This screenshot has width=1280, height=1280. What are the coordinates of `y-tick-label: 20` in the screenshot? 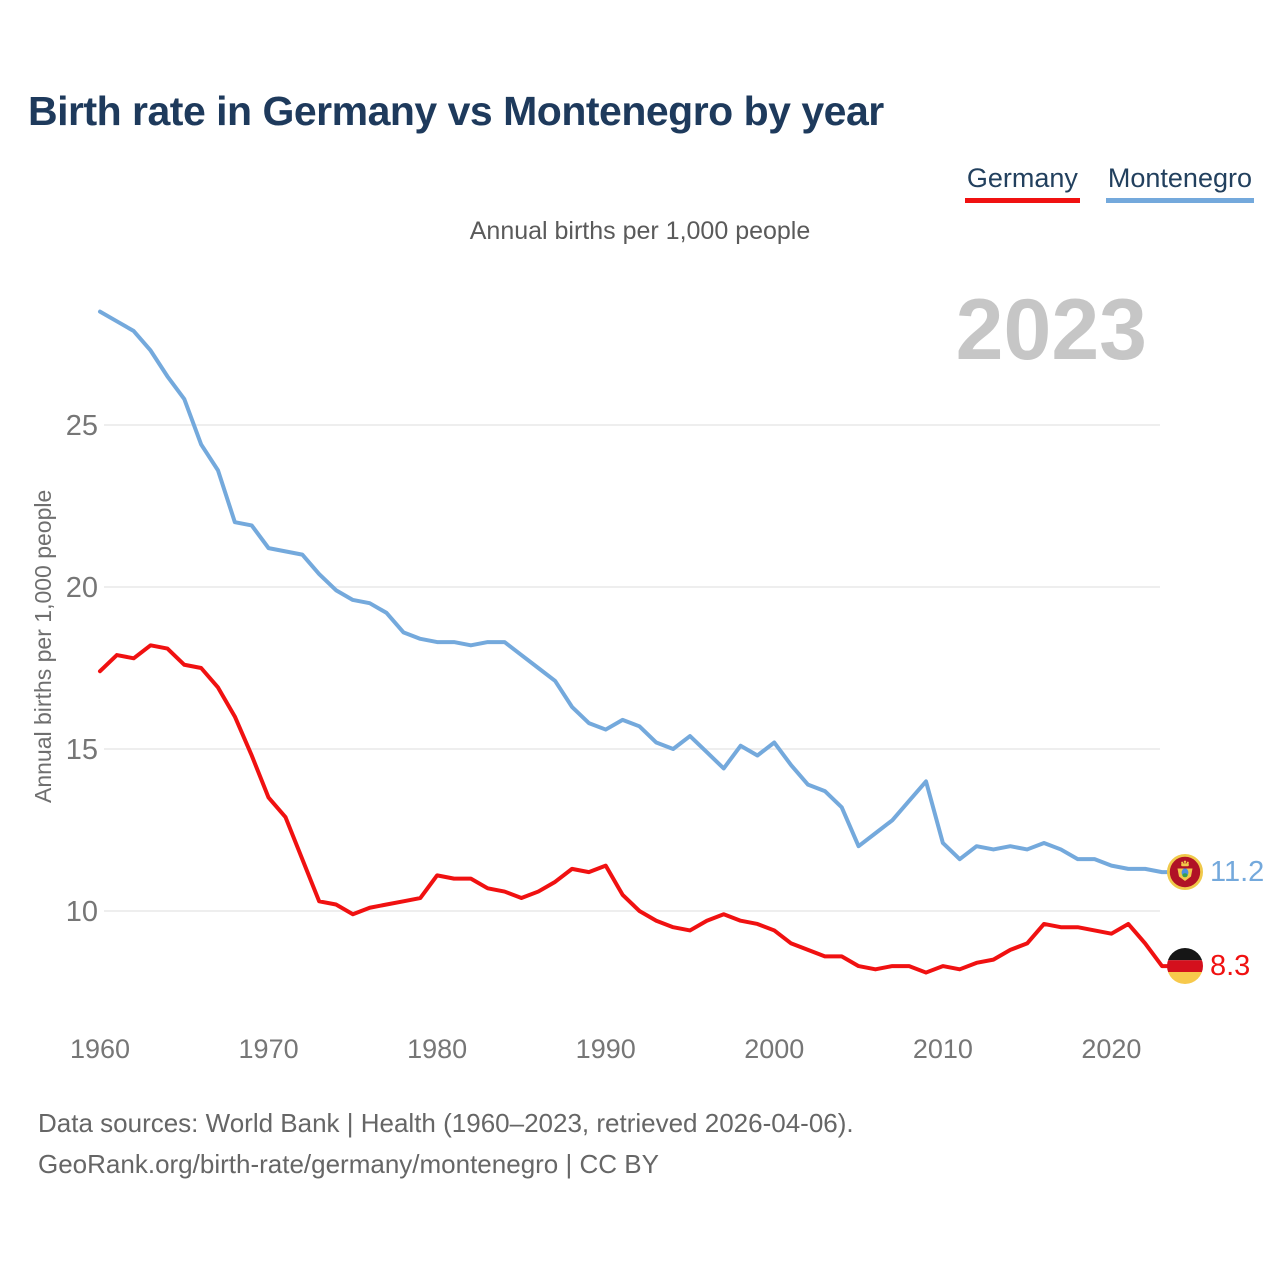 It's located at (82, 588).